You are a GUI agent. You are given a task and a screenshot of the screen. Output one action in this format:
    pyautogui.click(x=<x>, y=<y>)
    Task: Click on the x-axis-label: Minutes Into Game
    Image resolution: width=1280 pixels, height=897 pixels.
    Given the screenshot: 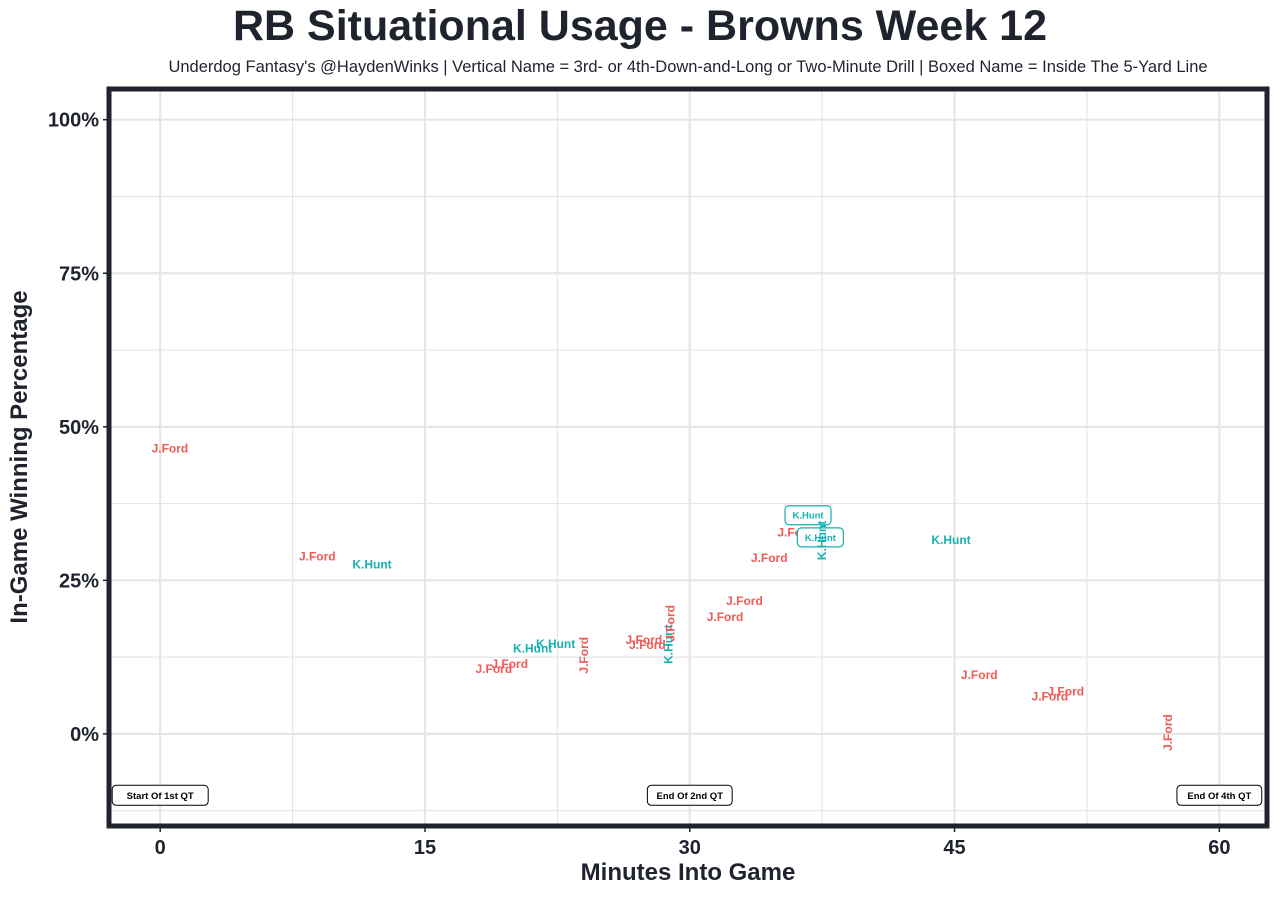 What is the action you would take?
    pyautogui.click(x=688, y=872)
    